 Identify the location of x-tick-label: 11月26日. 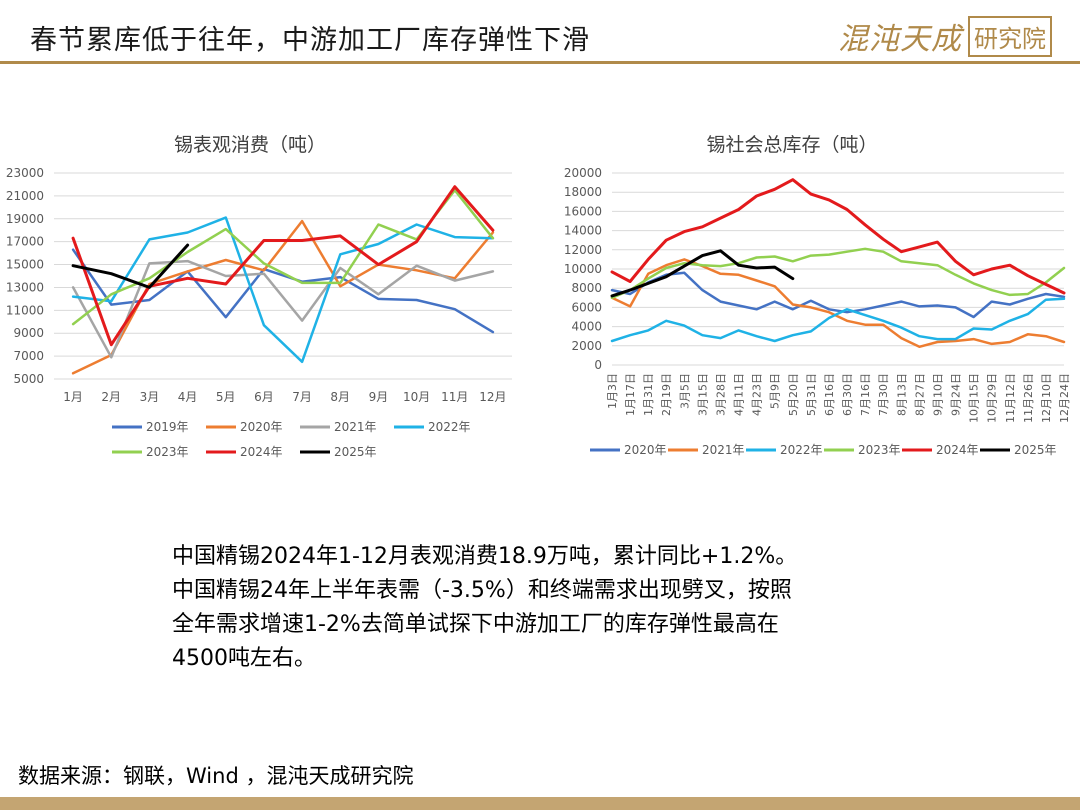
(1028, 398).